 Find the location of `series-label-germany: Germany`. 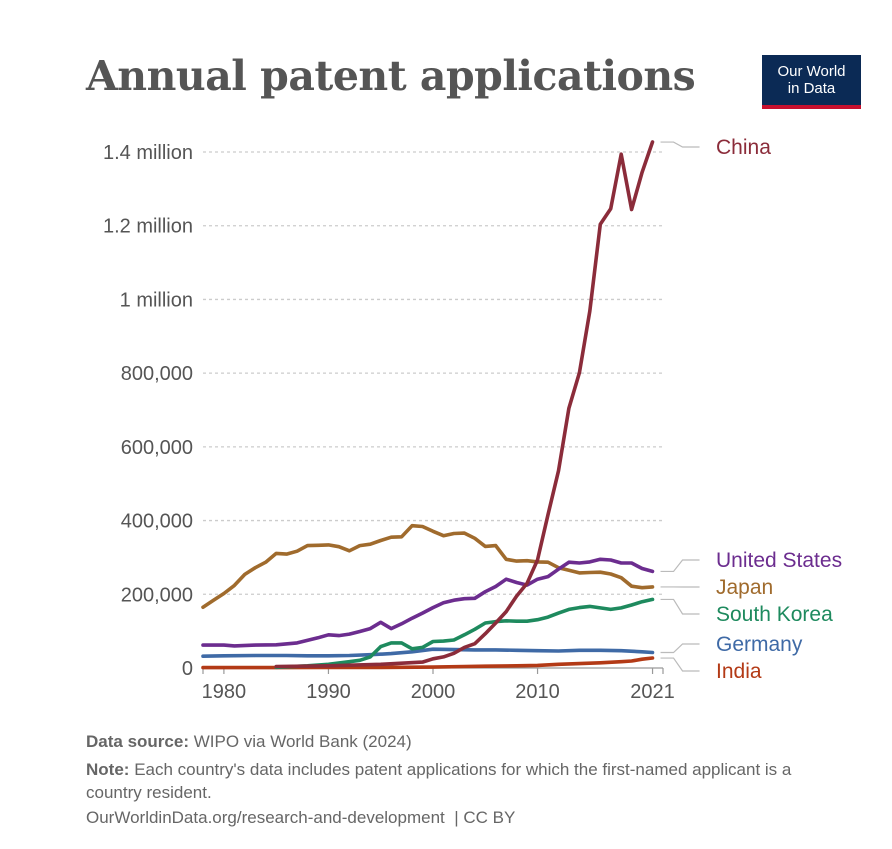

series-label-germany: Germany is located at coordinates (759, 644).